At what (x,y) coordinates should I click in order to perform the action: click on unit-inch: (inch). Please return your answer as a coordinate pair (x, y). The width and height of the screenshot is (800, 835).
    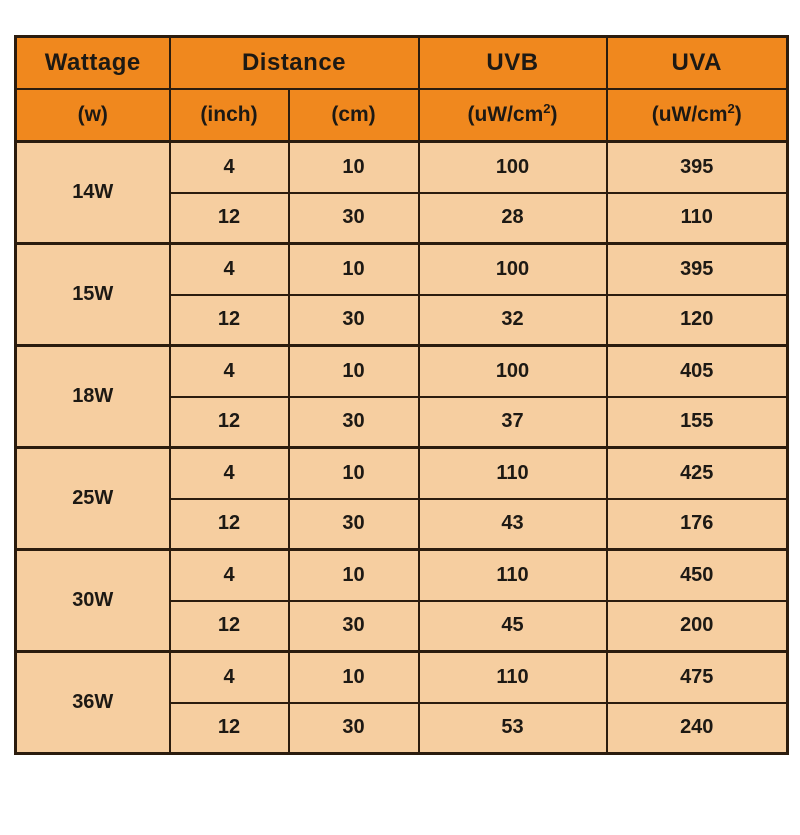
    Looking at the image, I should click on (229, 115).